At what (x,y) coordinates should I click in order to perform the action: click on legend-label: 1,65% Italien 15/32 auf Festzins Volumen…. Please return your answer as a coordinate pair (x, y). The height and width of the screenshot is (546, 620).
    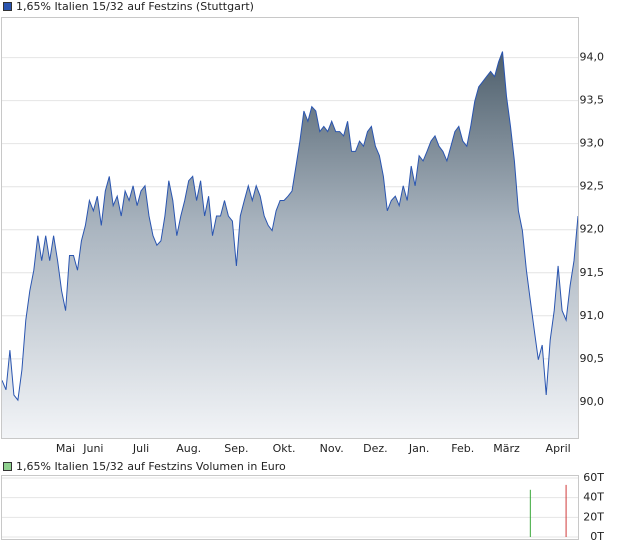
    Looking at the image, I should click on (151, 466).